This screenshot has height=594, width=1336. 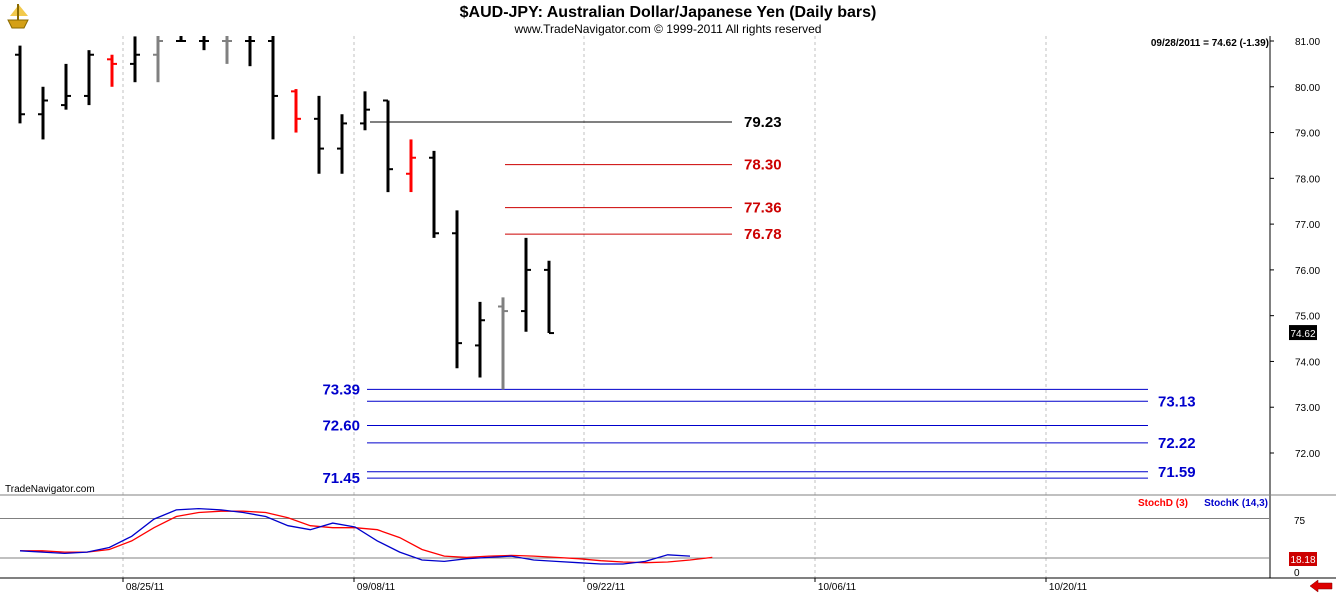 I want to click on support-label: 73.13, so click(x=1177, y=401).